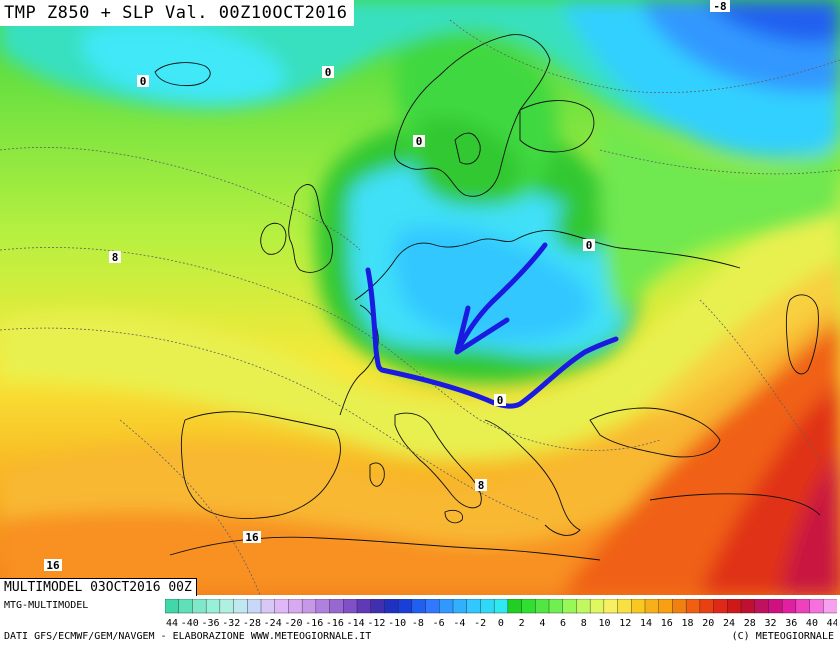 The height and width of the screenshot is (648, 840). I want to click on arrow-shaft, so click(501, 297).